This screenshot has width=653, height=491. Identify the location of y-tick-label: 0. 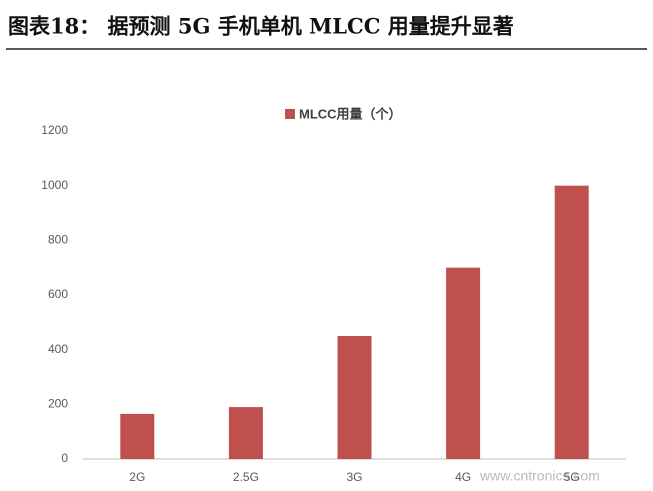
(64, 458).